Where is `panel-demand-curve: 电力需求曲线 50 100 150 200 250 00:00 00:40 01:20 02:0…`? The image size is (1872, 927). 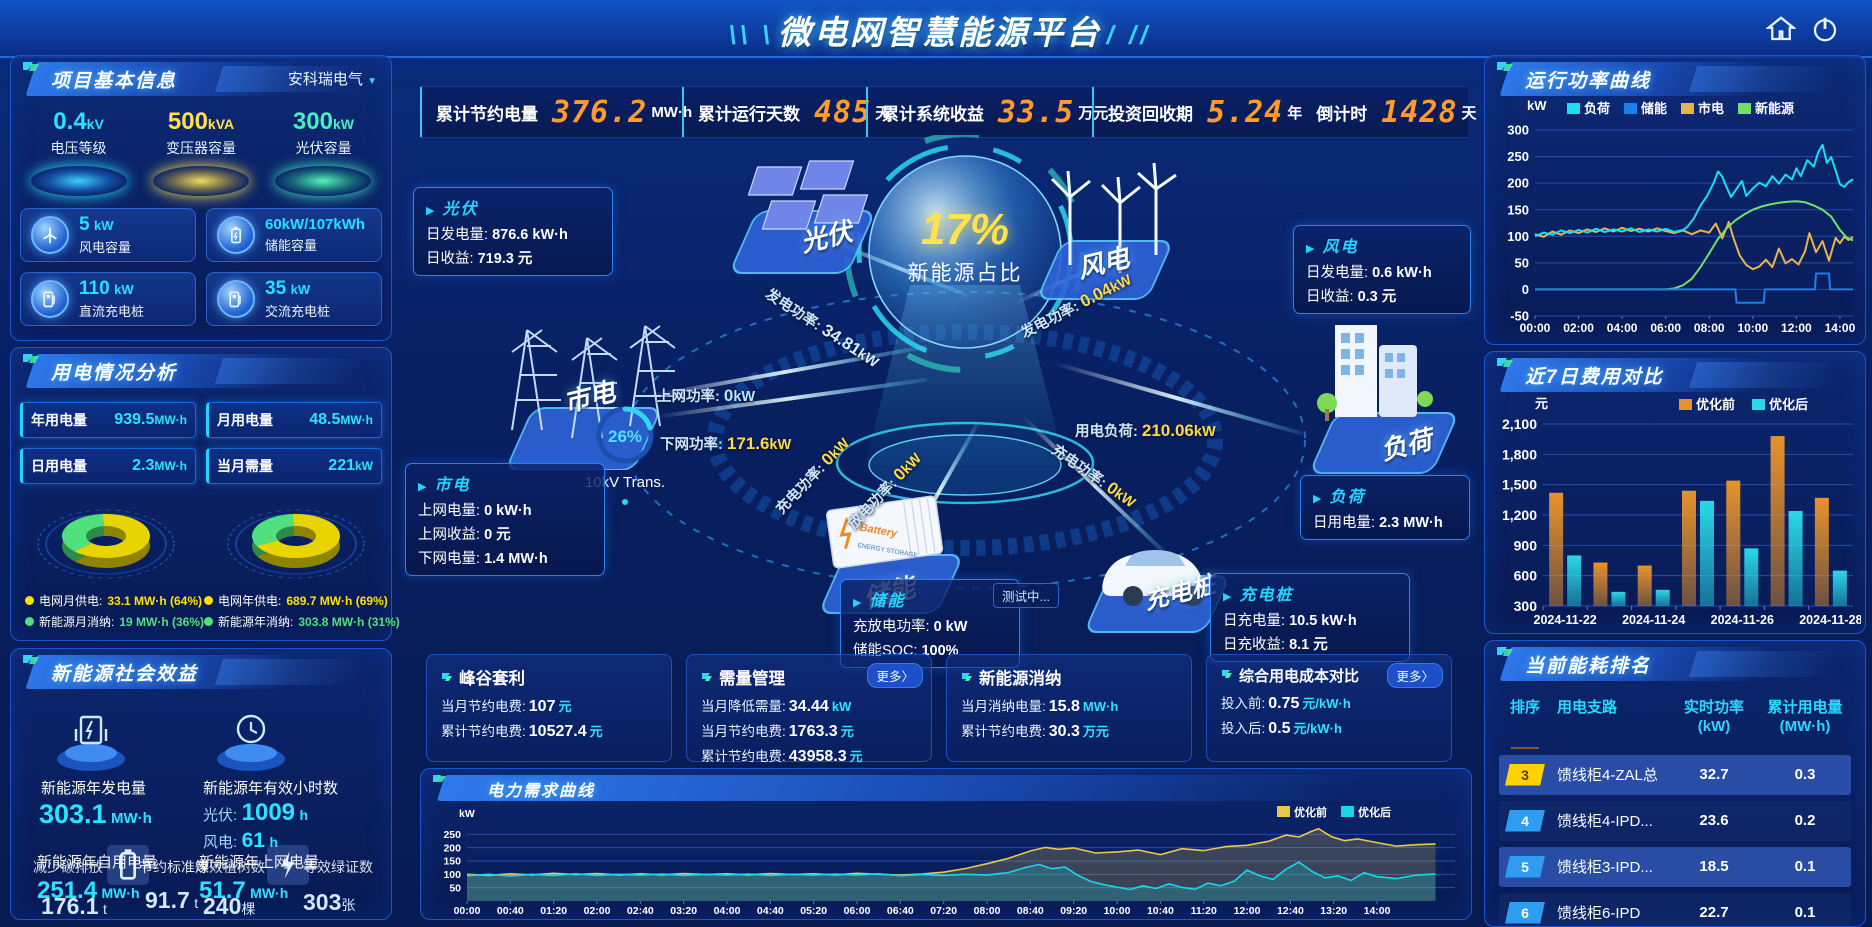 panel-demand-curve: 电力需求曲线 50 100 150 200 250 00:00 00:40 01:20 02:0… is located at coordinates (946, 844).